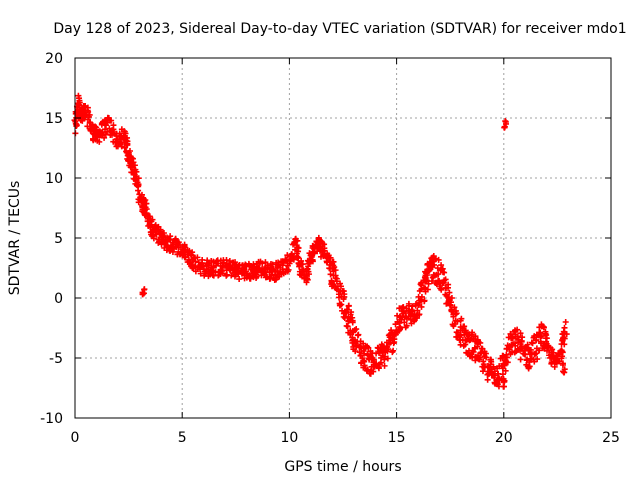 The width and height of the screenshot is (640, 480). What do you see at coordinates (54, 119) in the screenshot?
I see `y-tick-label: 15` at bounding box center [54, 119].